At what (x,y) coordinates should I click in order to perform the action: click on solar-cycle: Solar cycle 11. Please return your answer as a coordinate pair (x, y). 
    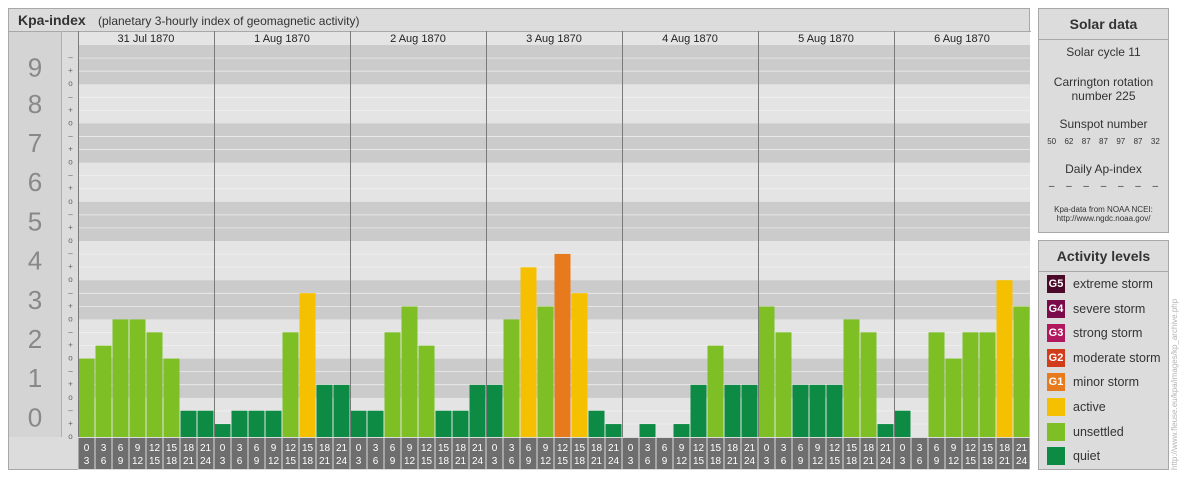
    Looking at the image, I should click on (1103, 52).